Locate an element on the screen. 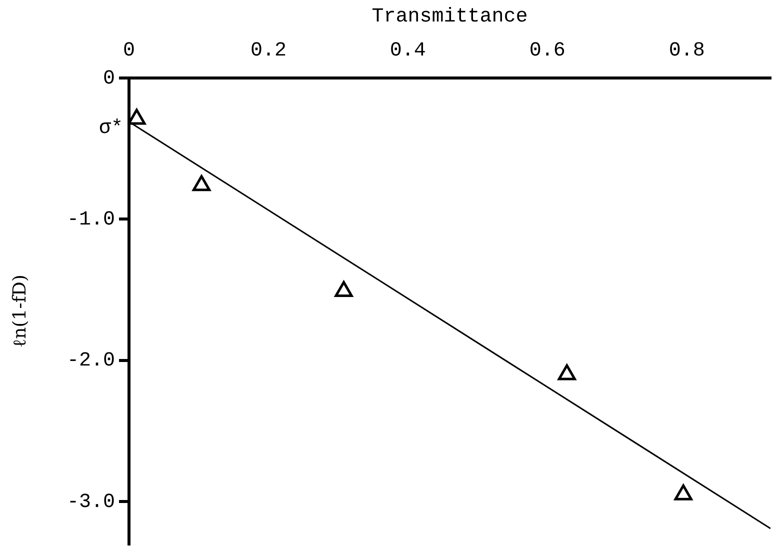 The image size is (782, 560). x-tick-label: 0.8 is located at coordinates (686, 50).